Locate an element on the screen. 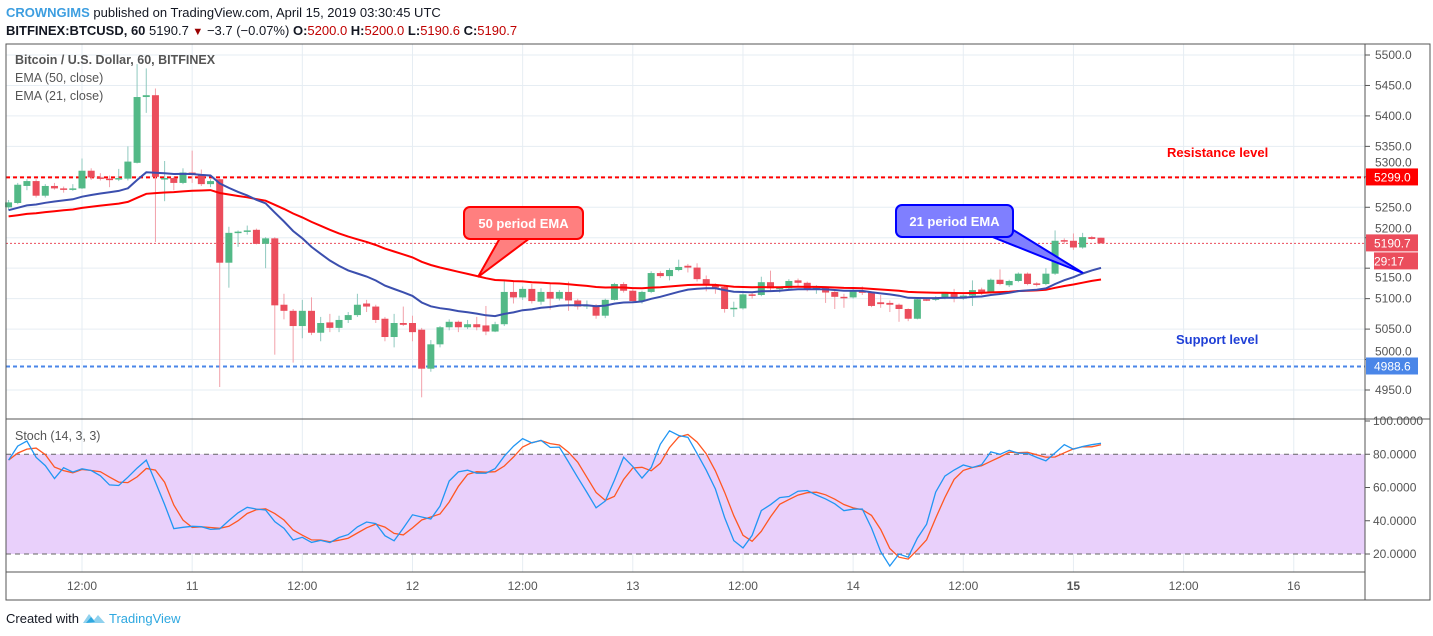 This screenshot has width=1433, height=636. stoch-tick-label: 20.0000 is located at coordinates (1395, 554).